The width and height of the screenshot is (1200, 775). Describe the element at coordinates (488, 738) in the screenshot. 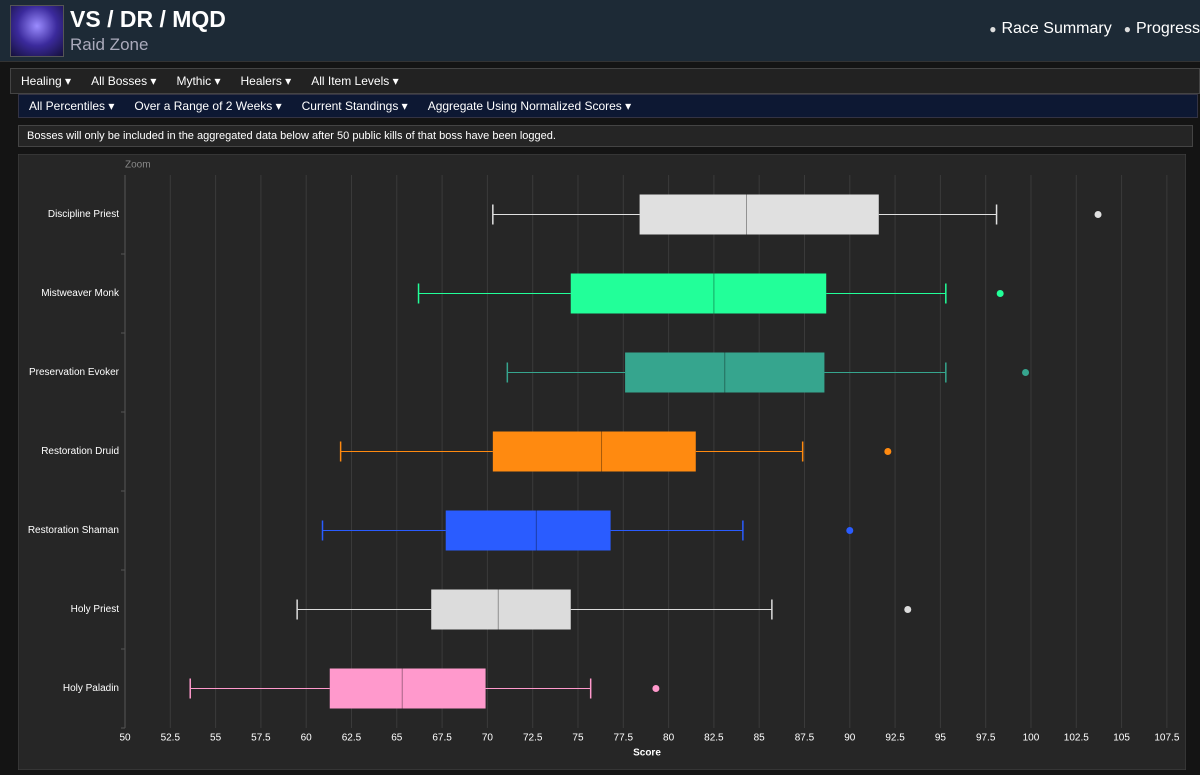

I see `x-tick-label: 70` at that location.